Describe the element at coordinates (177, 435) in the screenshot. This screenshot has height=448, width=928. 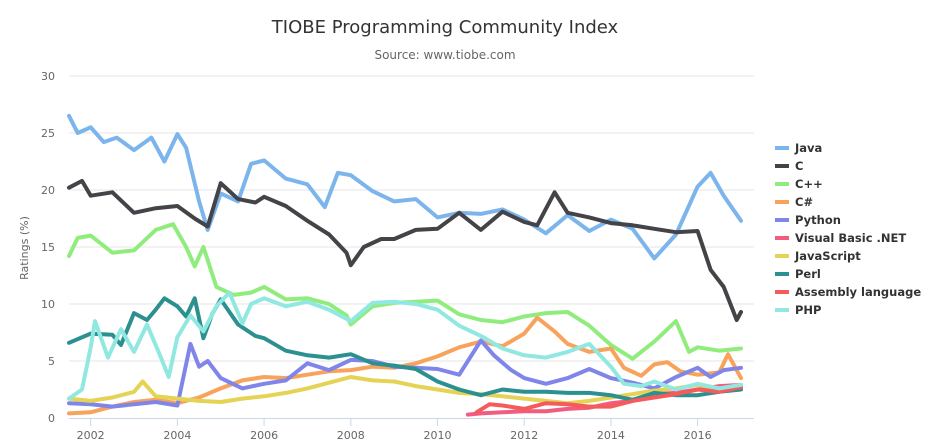
I see `x-tick-label: 2004` at that location.